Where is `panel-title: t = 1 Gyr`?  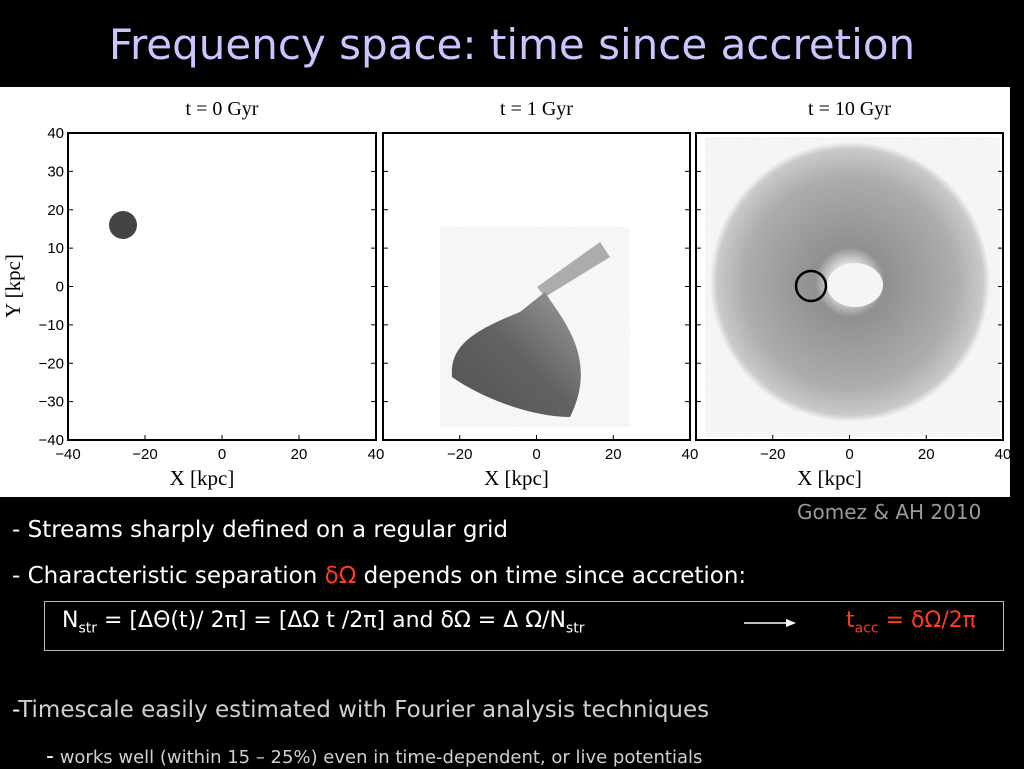
panel-title: t = 1 Gyr is located at coordinates (536, 109).